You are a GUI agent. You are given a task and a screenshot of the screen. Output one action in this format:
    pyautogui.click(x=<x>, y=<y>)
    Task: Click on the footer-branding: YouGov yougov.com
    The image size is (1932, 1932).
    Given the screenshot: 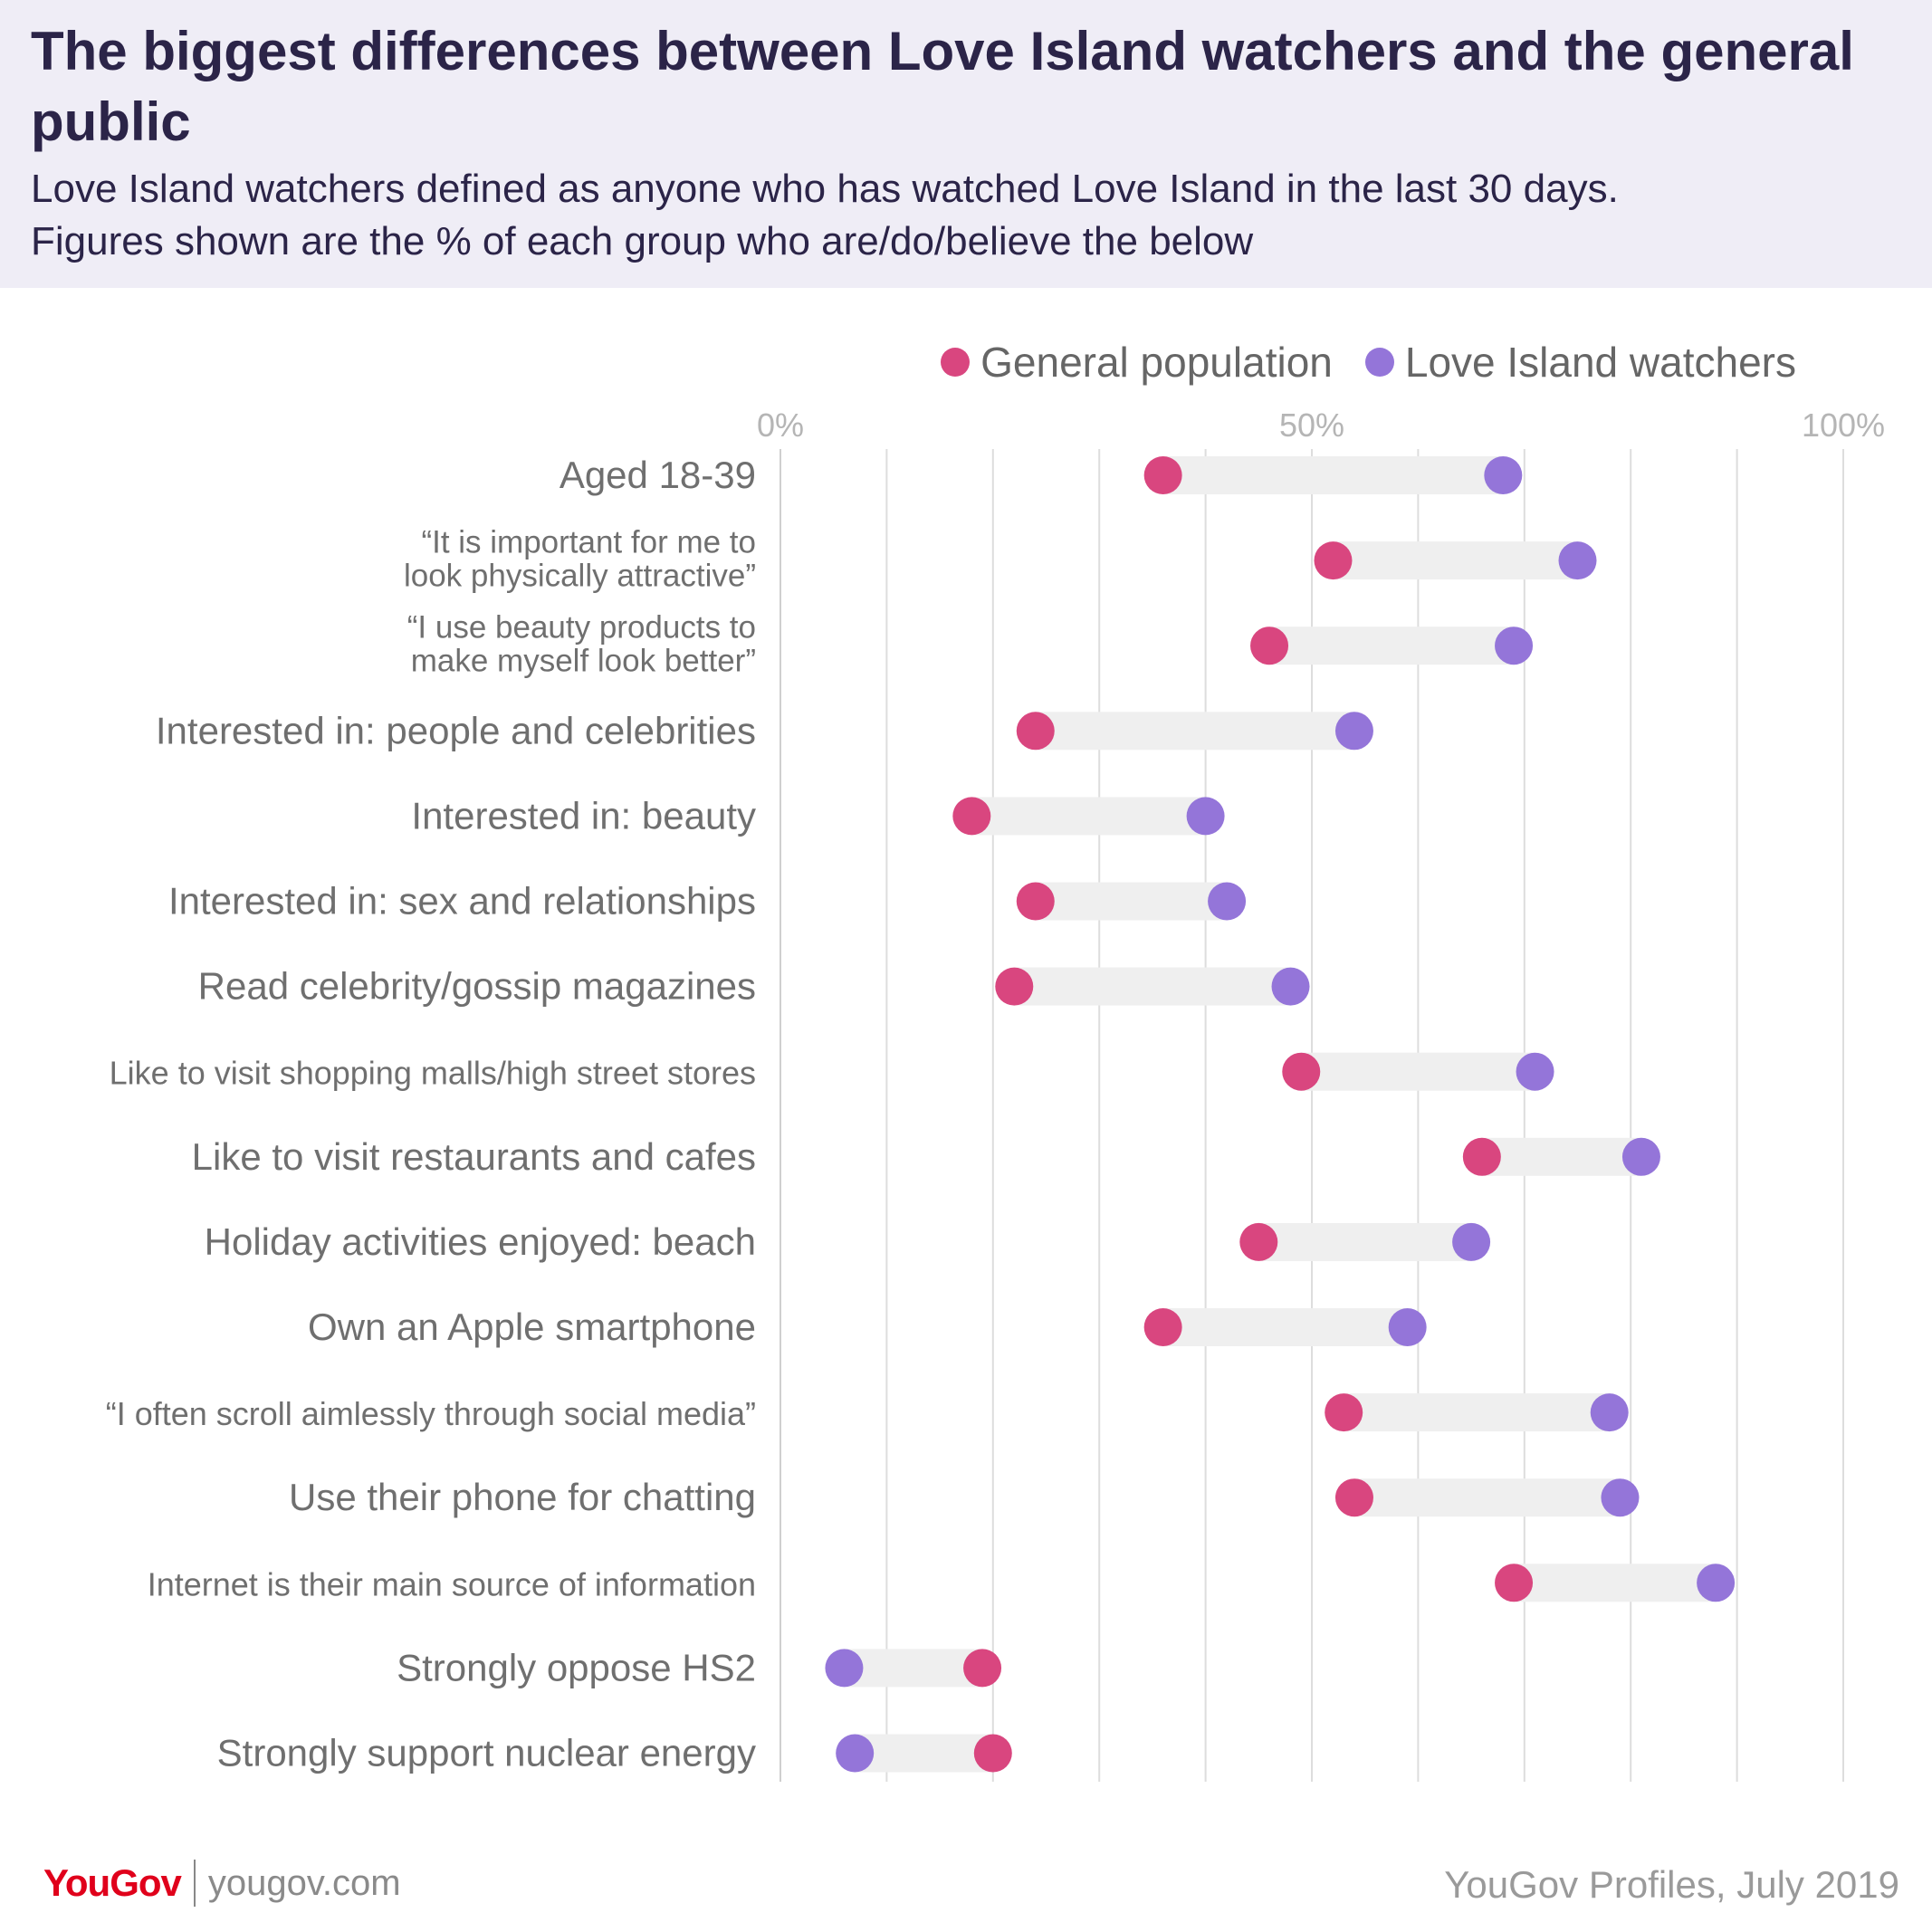 What is the action you would take?
    pyautogui.click(x=222, y=1883)
    